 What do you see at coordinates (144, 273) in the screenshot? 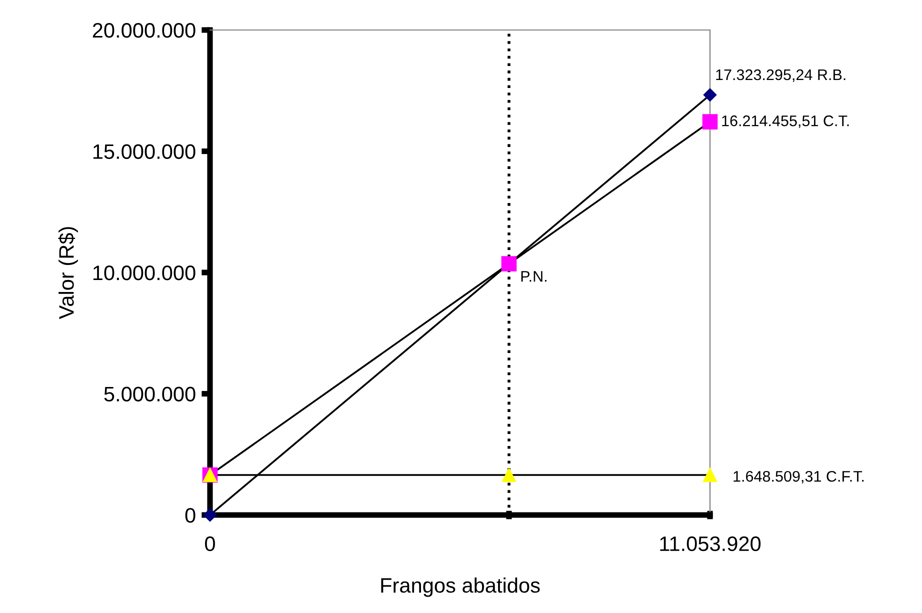
I see `y-tick-label: 10.000.000` at bounding box center [144, 273].